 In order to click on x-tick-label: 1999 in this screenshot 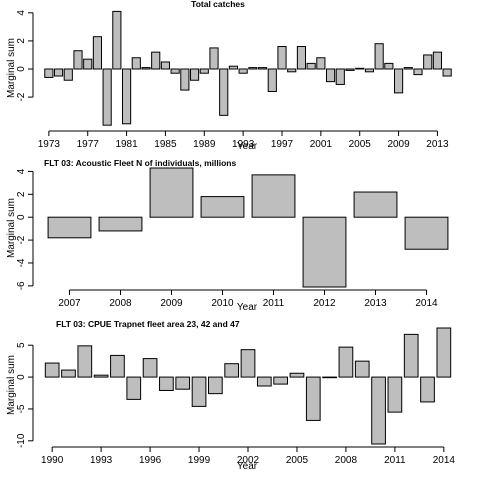, I will do `click(199, 460)`.